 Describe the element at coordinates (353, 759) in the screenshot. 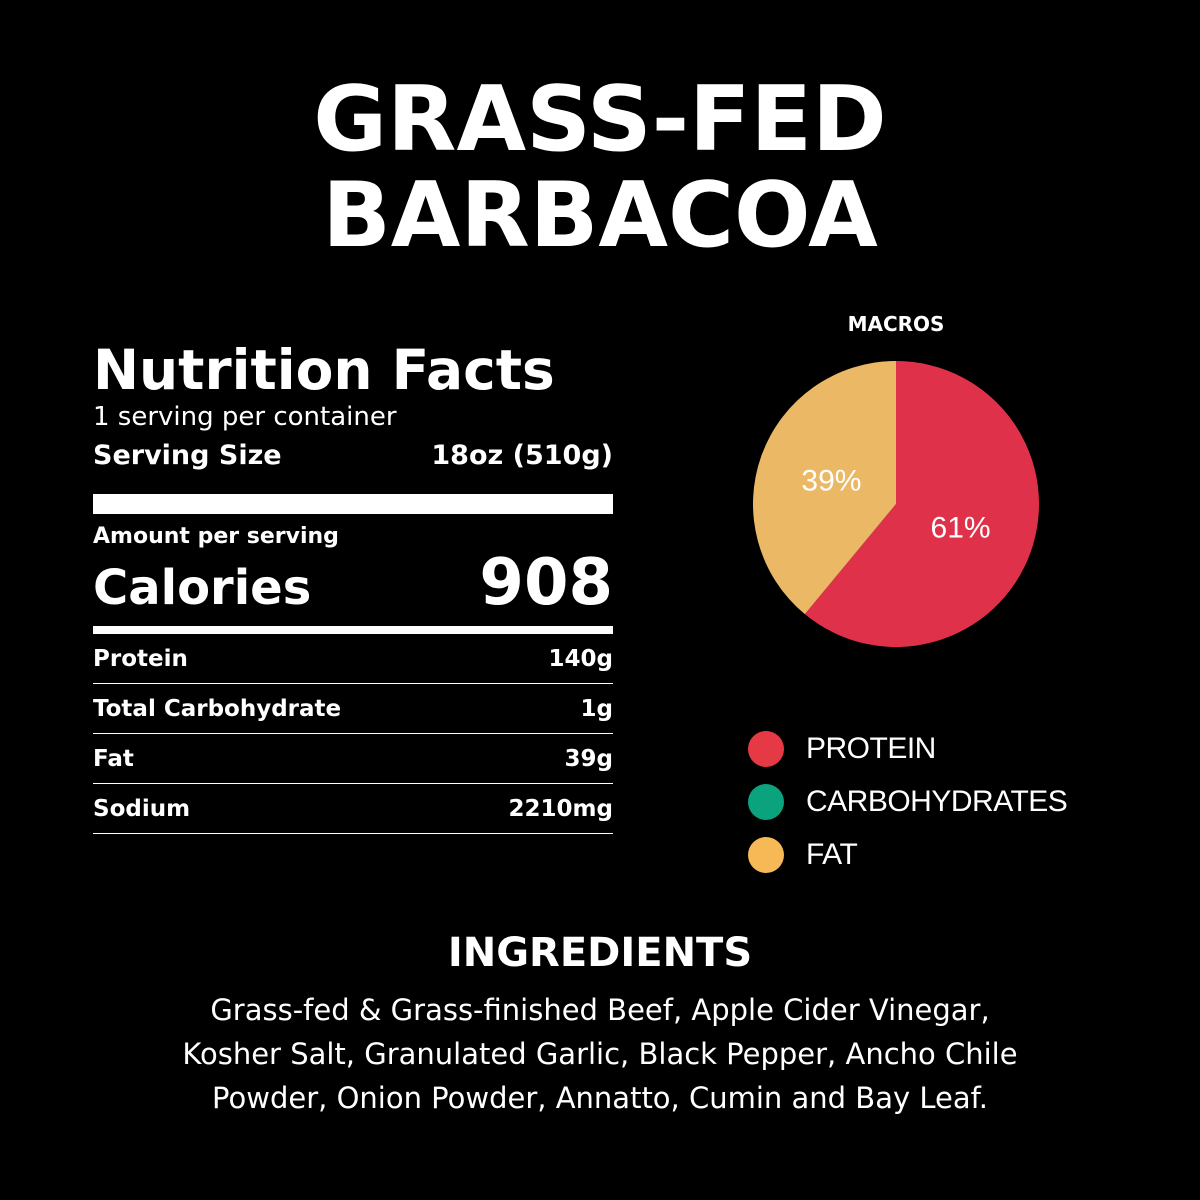

I see `nutrient-row-fat: Fat 39g` at that location.